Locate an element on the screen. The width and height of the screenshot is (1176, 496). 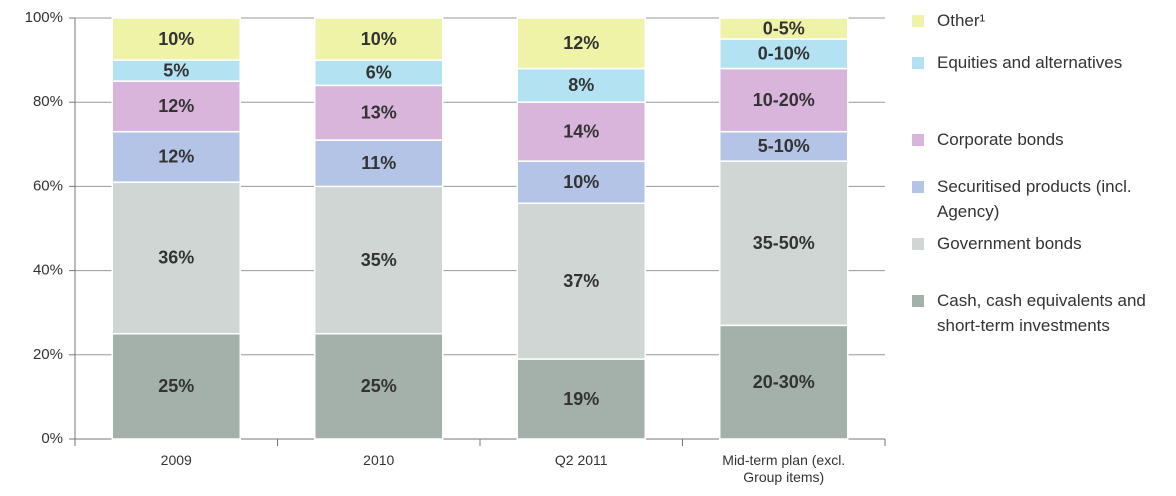
value-label: 0-5% is located at coordinates (784, 28).